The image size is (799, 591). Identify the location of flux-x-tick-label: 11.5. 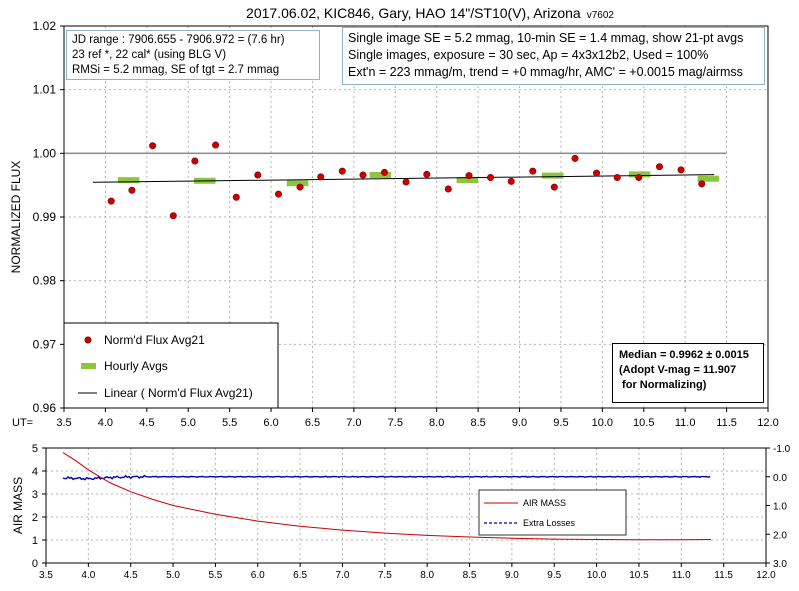
(726, 423).